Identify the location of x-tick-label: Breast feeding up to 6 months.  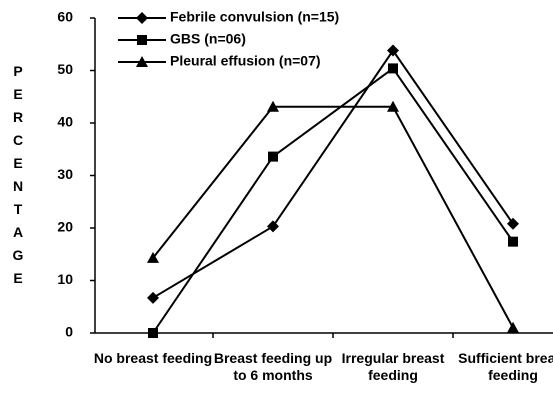
(273, 366).